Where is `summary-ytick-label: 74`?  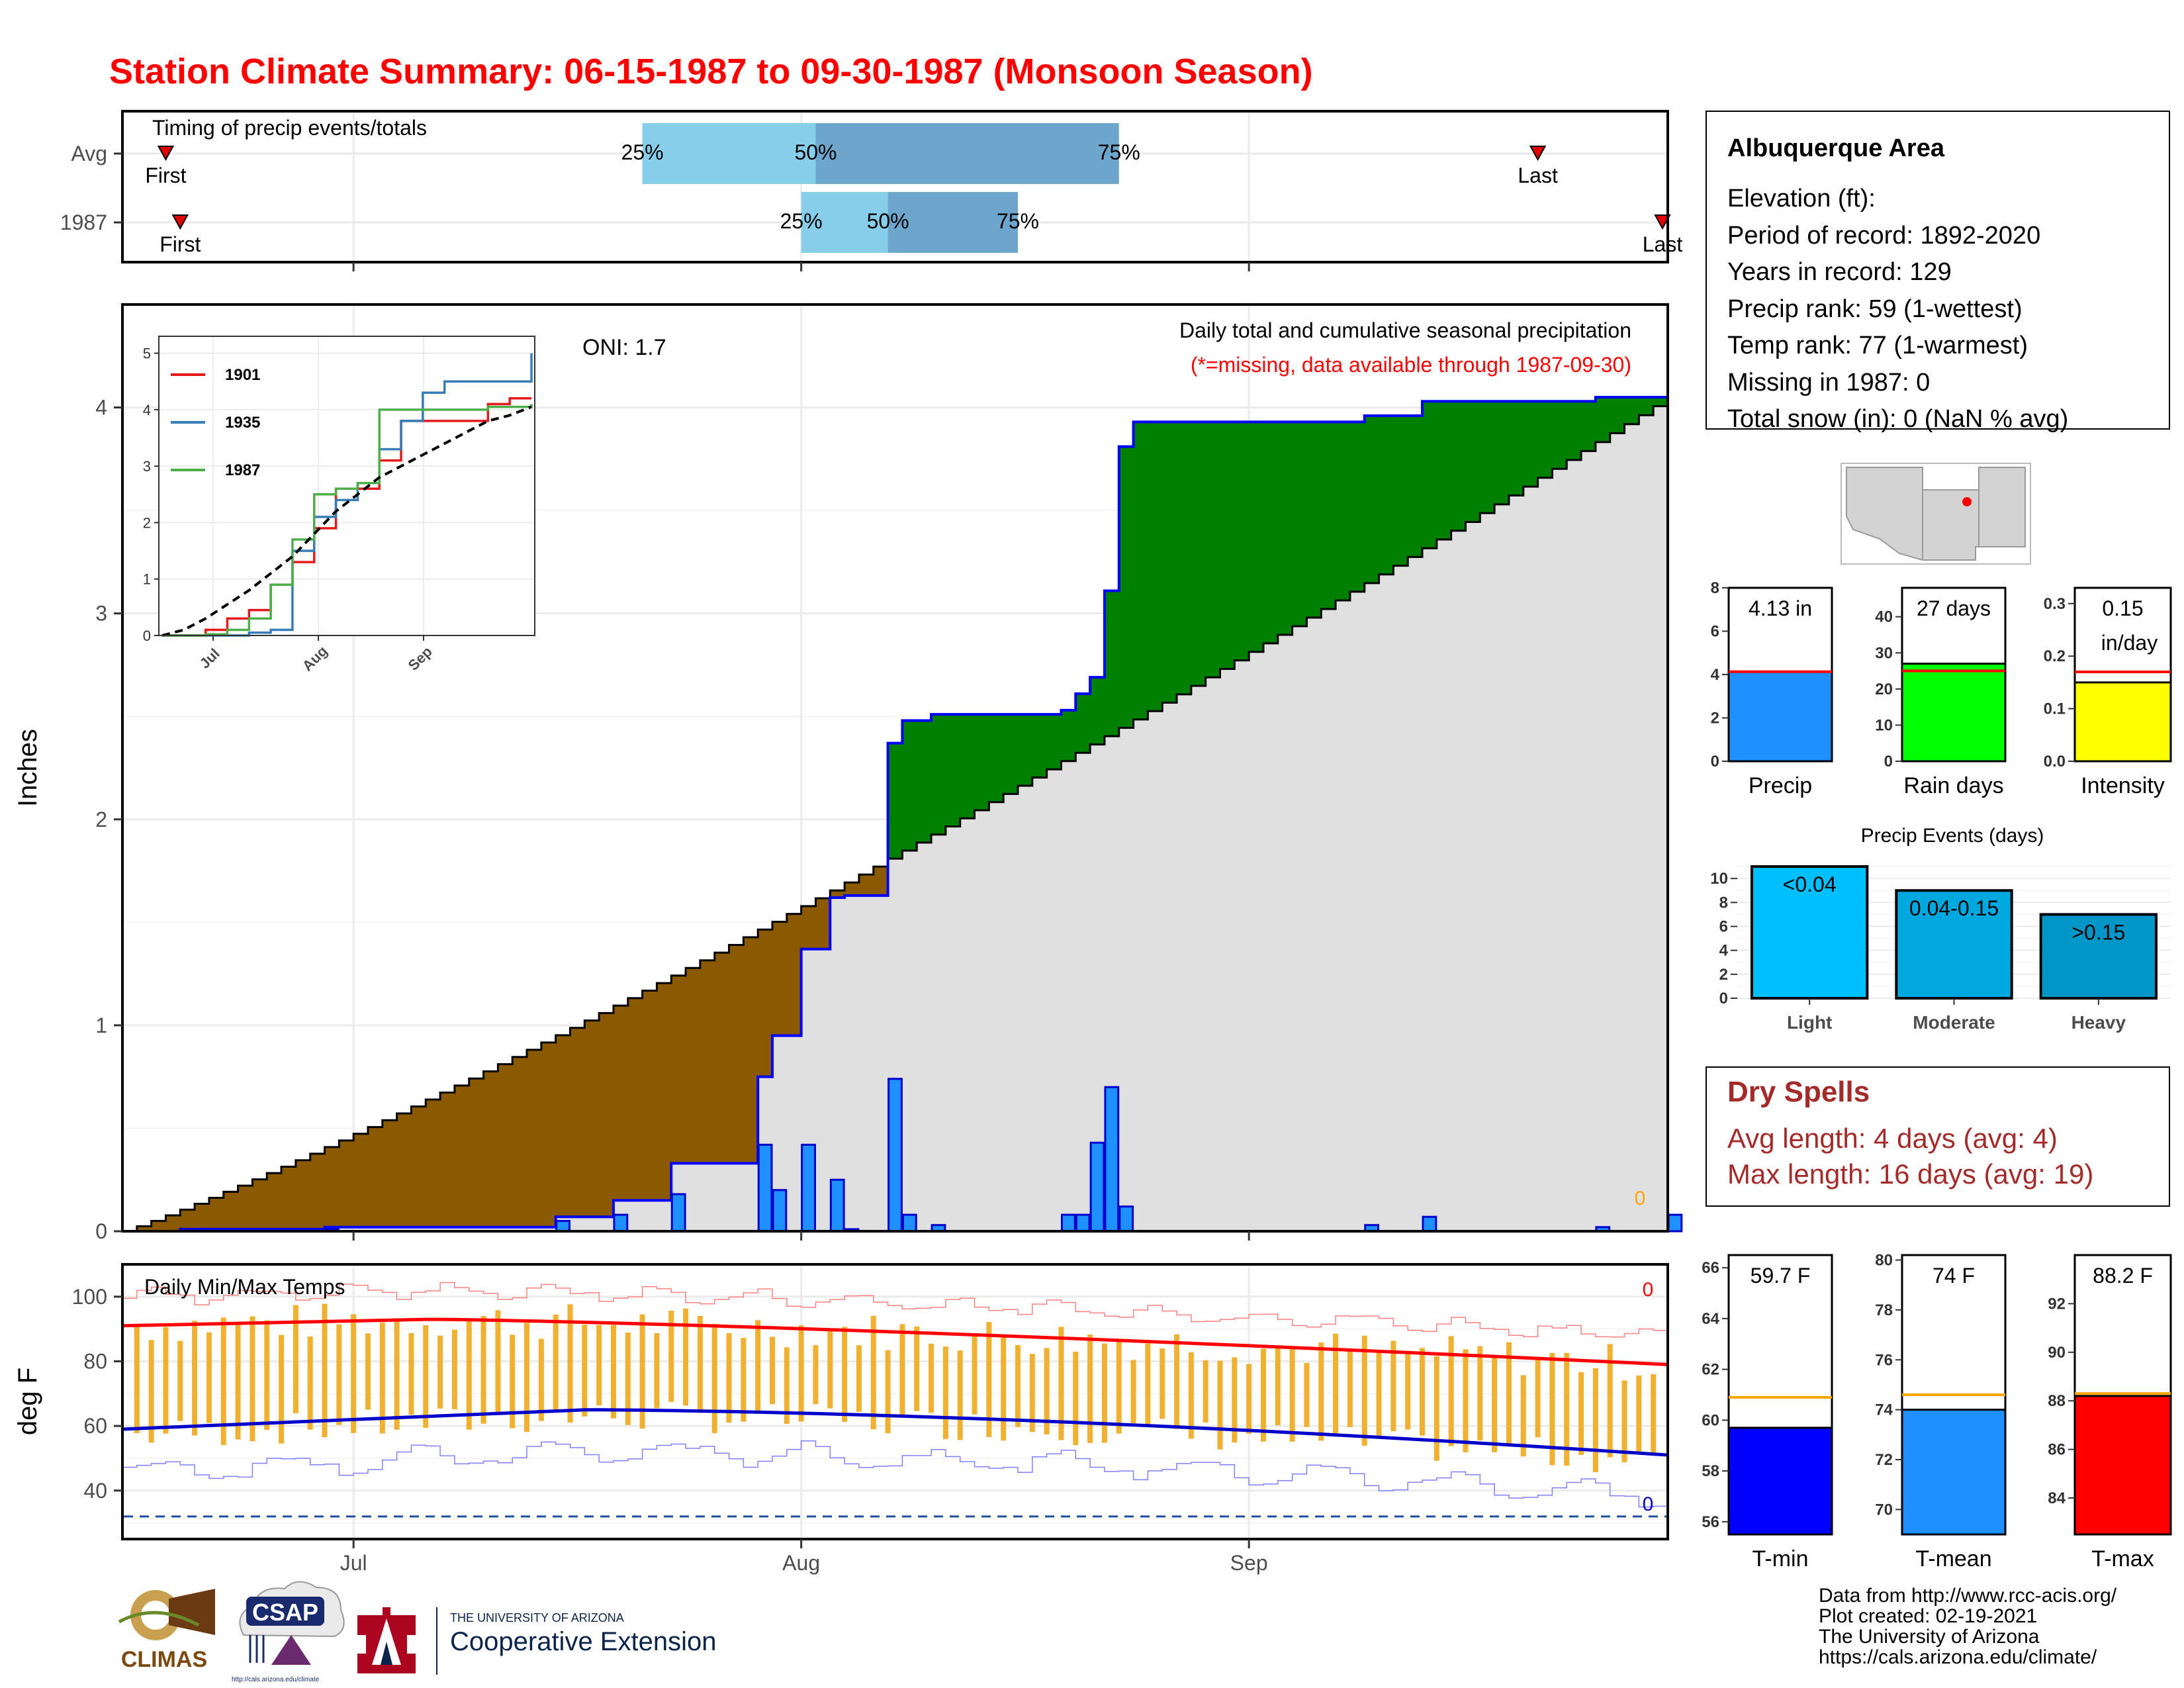 summary-ytick-label: 74 is located at coordinates (1884, 1410).